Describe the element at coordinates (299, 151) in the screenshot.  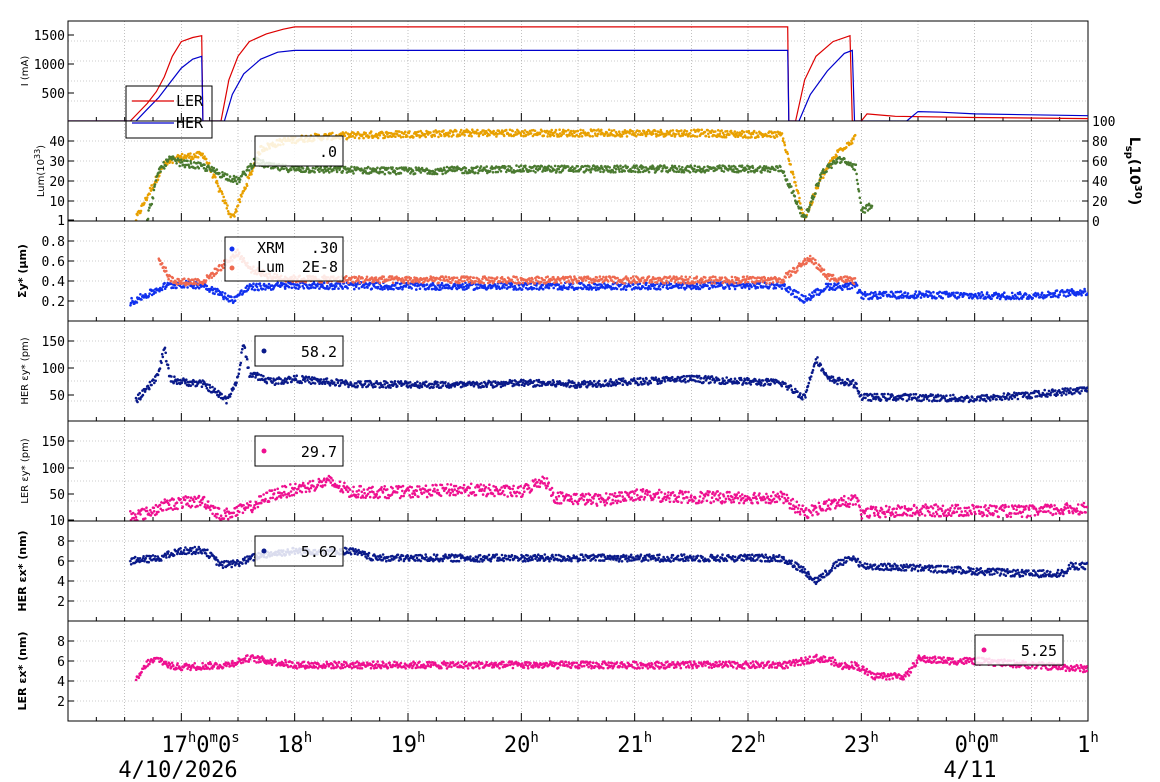
I see `legend-box` at that location.